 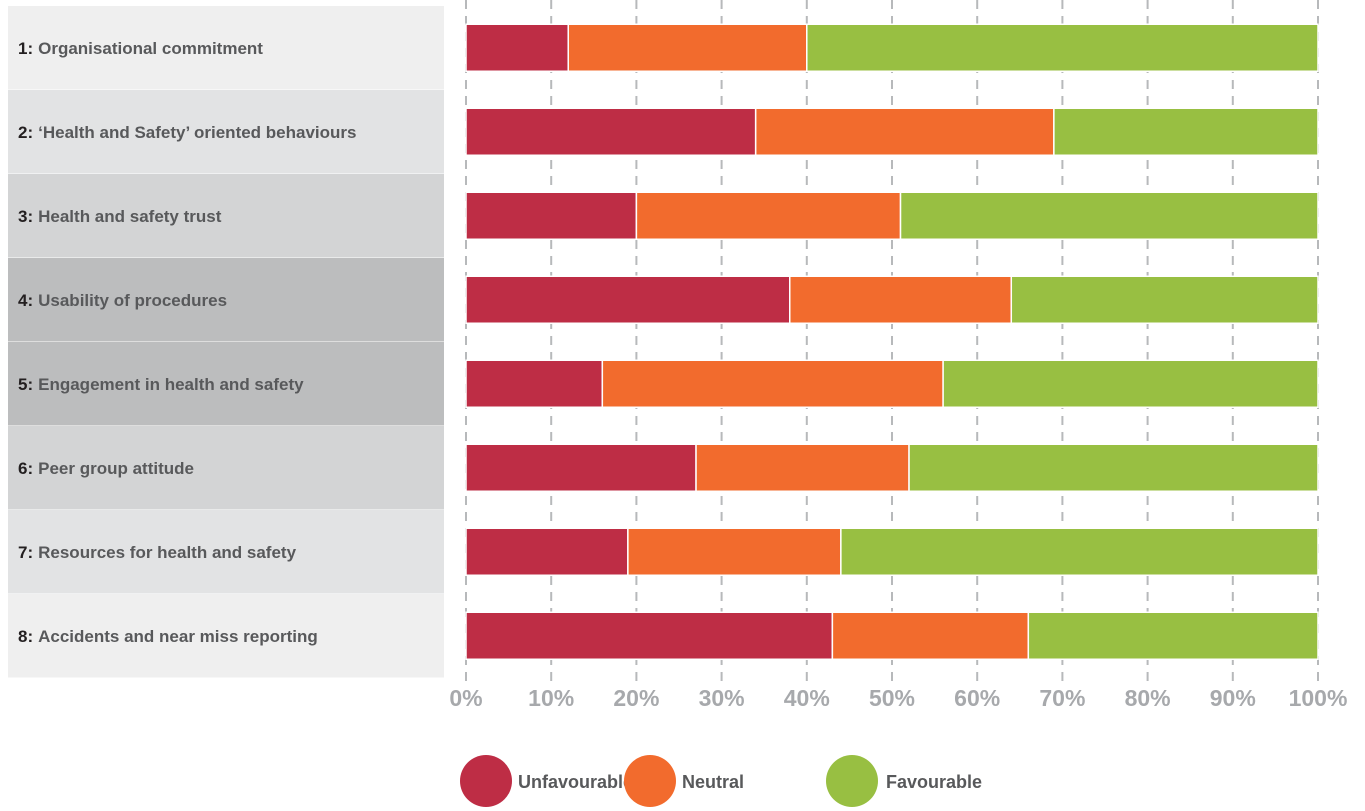 I want to click on category-label: 6: Peer group attitude, so click(x=106, y=468).